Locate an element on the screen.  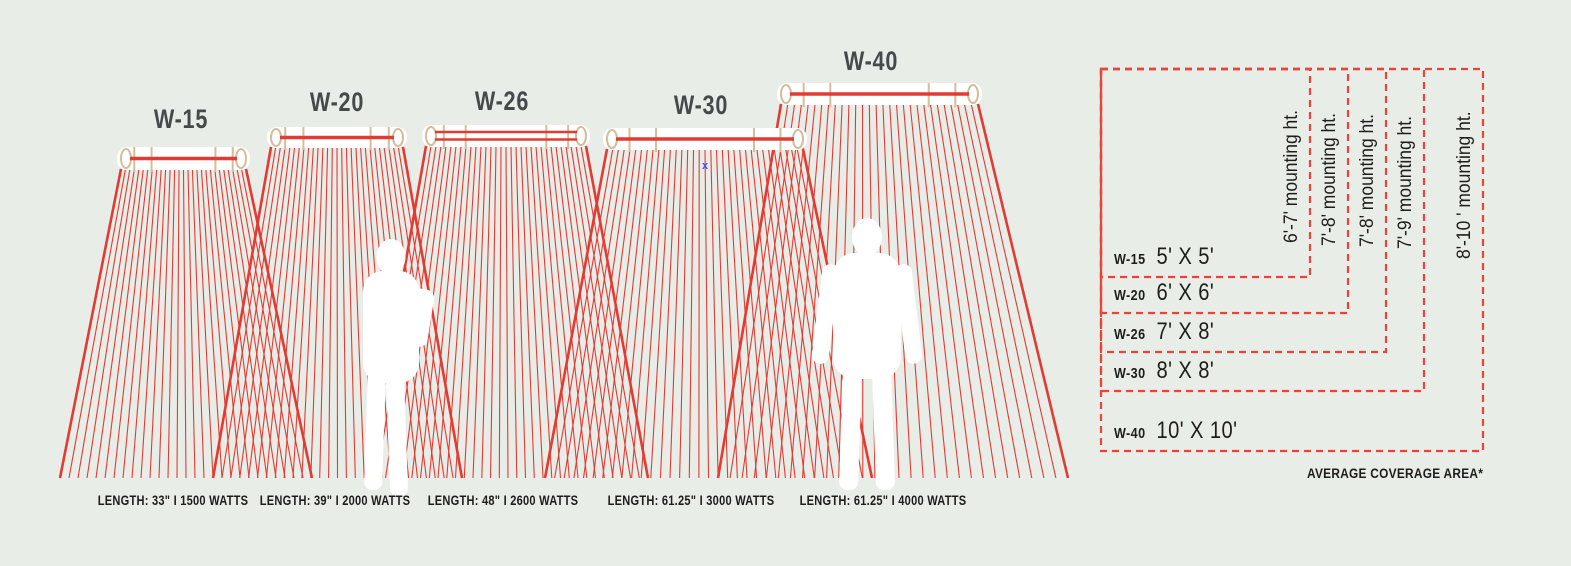
heater-spec-label-w-20: LENGTH: 39" I 2000 WATTS is located at coordinates (335, 500).